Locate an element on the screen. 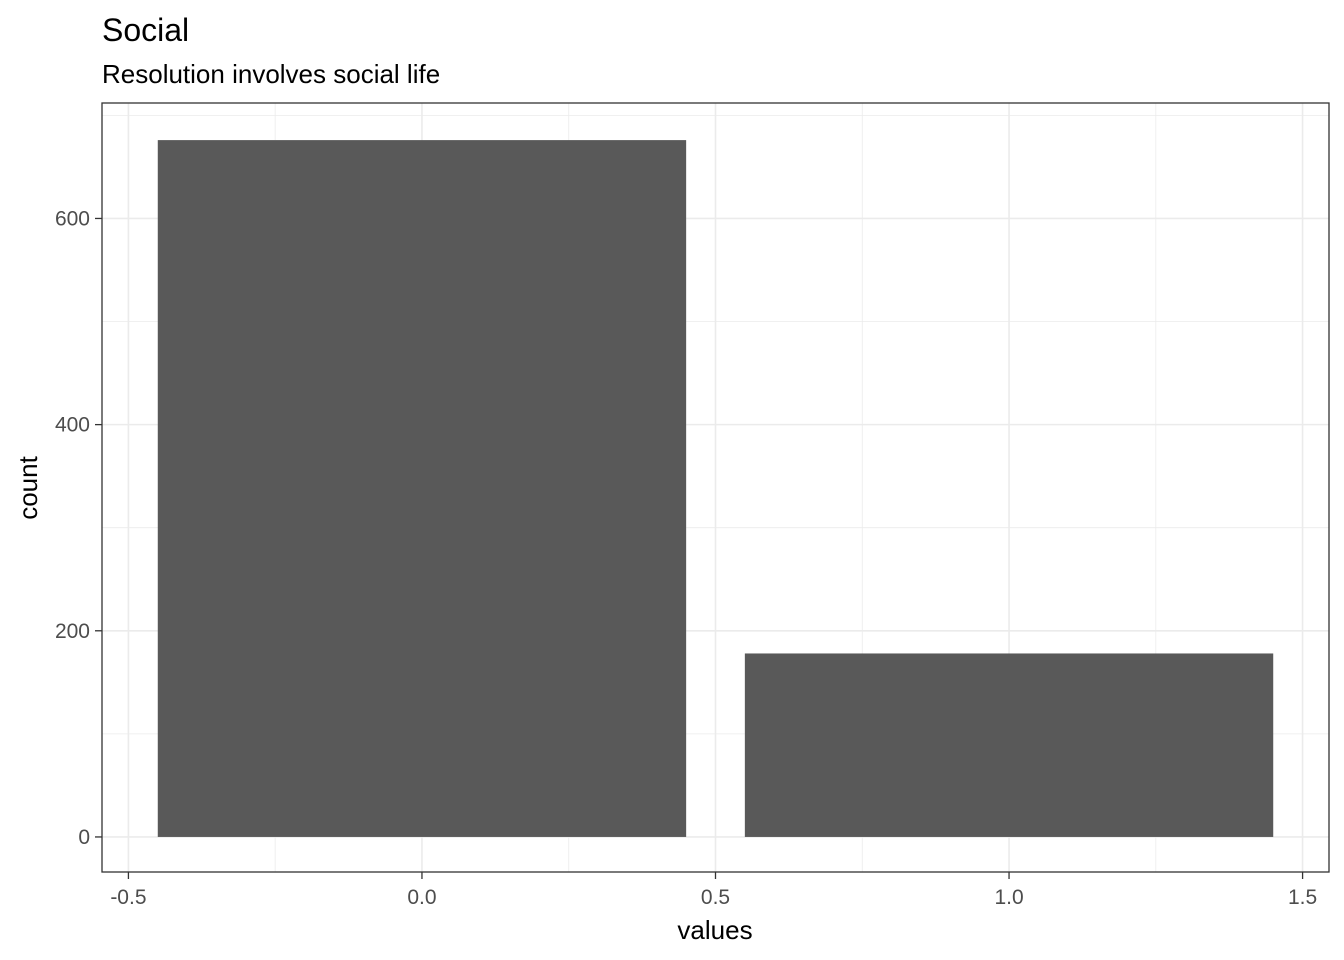 Image resolution: width=1344 pixels, height=960 pixels. x-tick-label: 0.0 is located at coordinates (421, 897).